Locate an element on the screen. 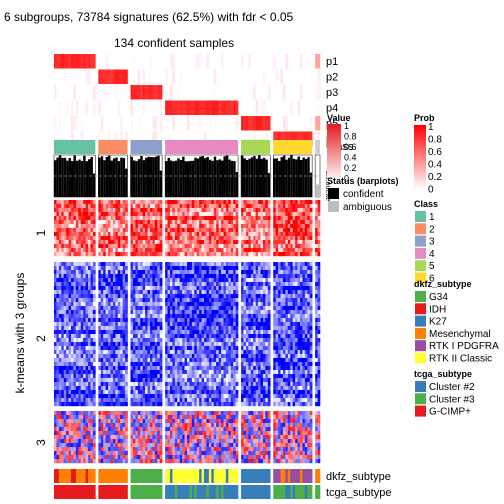 The image size is (504, 504). chart-subtitle: 134 confident samples is located at coordinates (174, 43).